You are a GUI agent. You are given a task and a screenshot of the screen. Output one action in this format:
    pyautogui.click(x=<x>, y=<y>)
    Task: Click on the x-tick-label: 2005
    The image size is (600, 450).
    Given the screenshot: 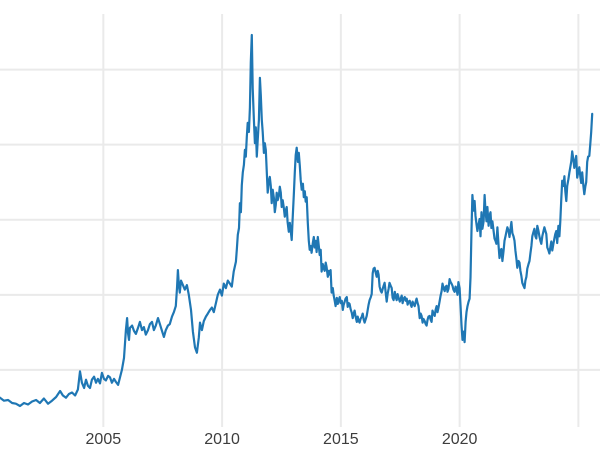 What is the action you would take?
    pyautogui.click(x=104, y=439)
    